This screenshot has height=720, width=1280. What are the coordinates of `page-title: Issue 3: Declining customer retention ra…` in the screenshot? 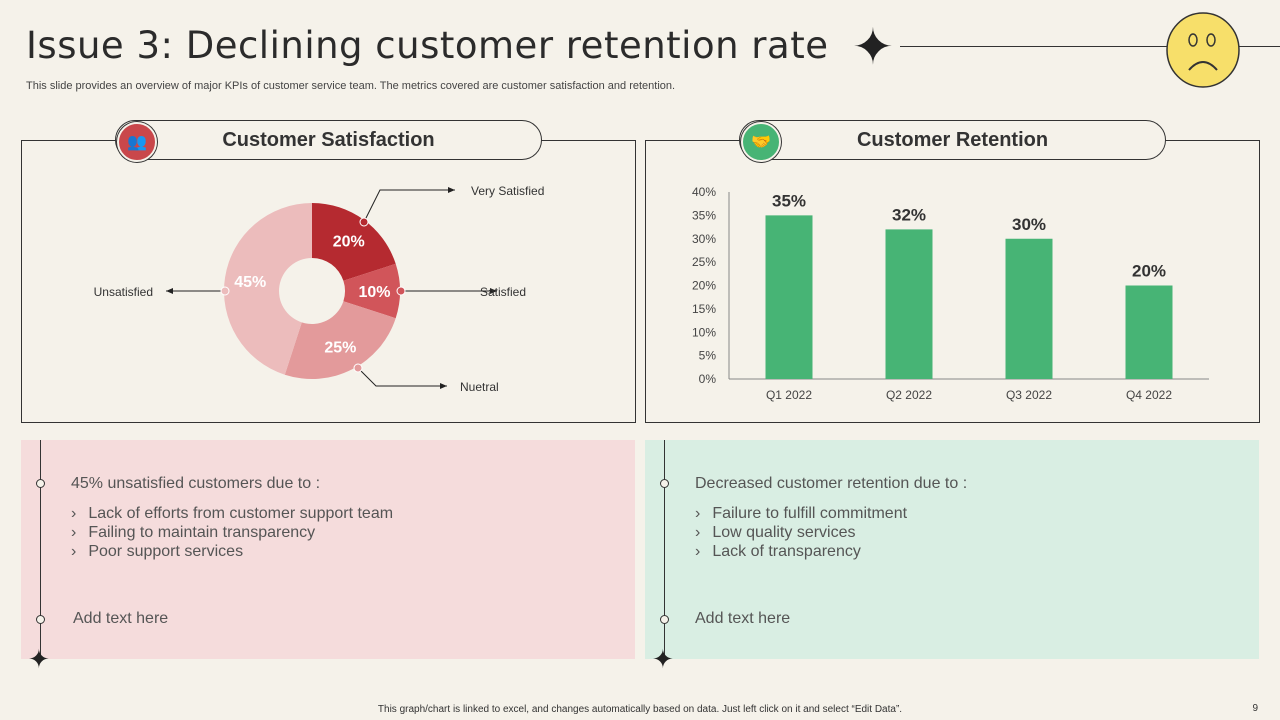 It's located at (427, 45).